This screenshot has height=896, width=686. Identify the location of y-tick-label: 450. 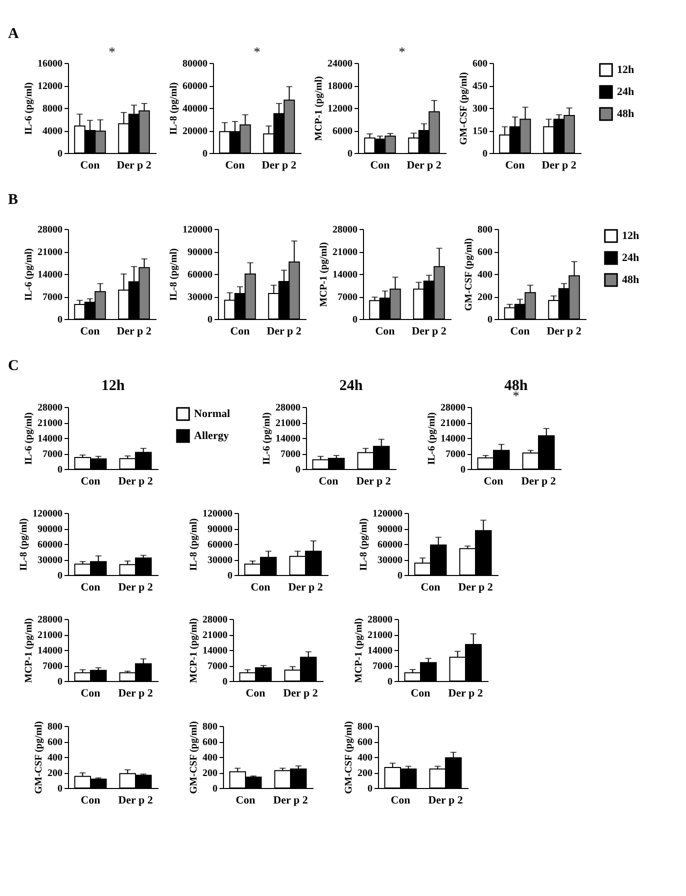
(480, 86).